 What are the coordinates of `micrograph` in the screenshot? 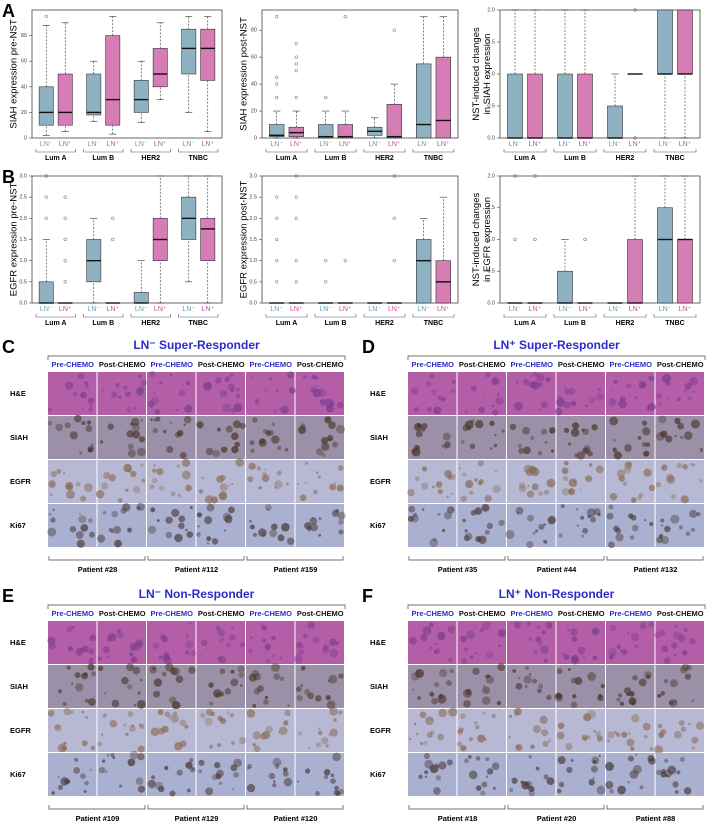 It's located at (481, 642).